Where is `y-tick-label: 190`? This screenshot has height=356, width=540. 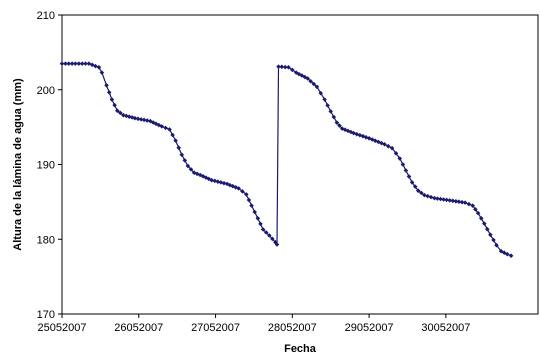
y-tick-label: 190 is located at coordinates (46, 166).